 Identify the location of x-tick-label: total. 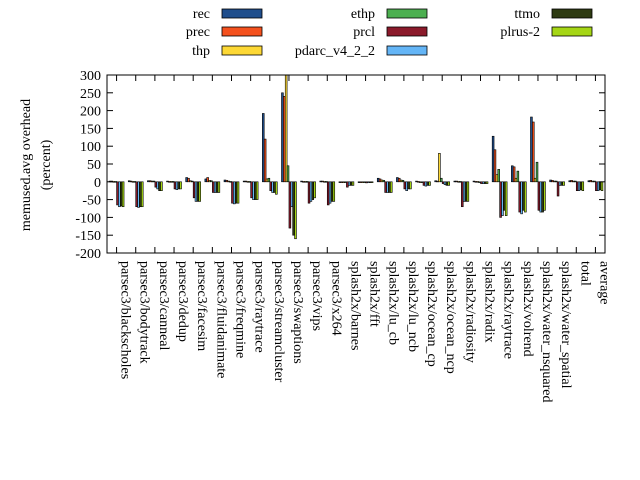
(584, 273).